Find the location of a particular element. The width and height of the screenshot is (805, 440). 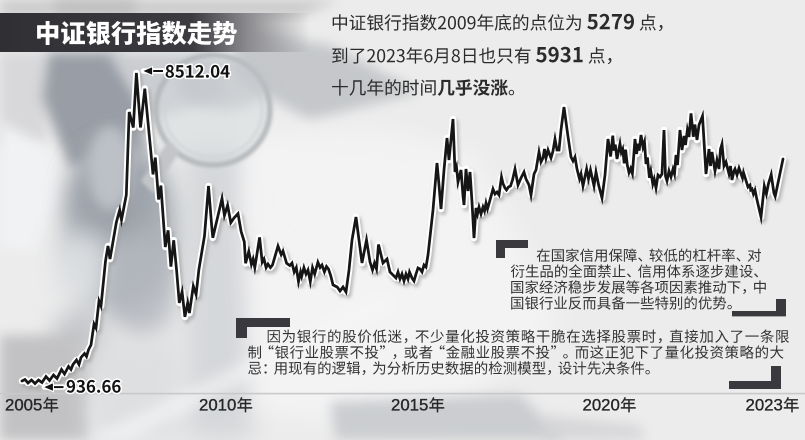

svg-text: 2020 is located at coordinates (601, 405).